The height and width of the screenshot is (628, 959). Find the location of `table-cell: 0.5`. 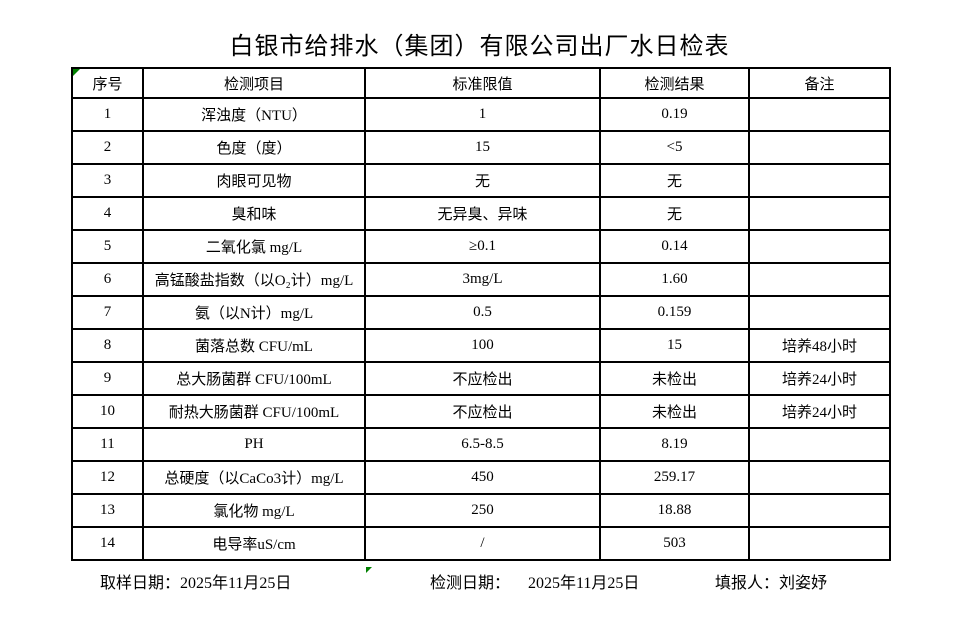

table-cell: 0.5 is located at coordinates (482, 312).